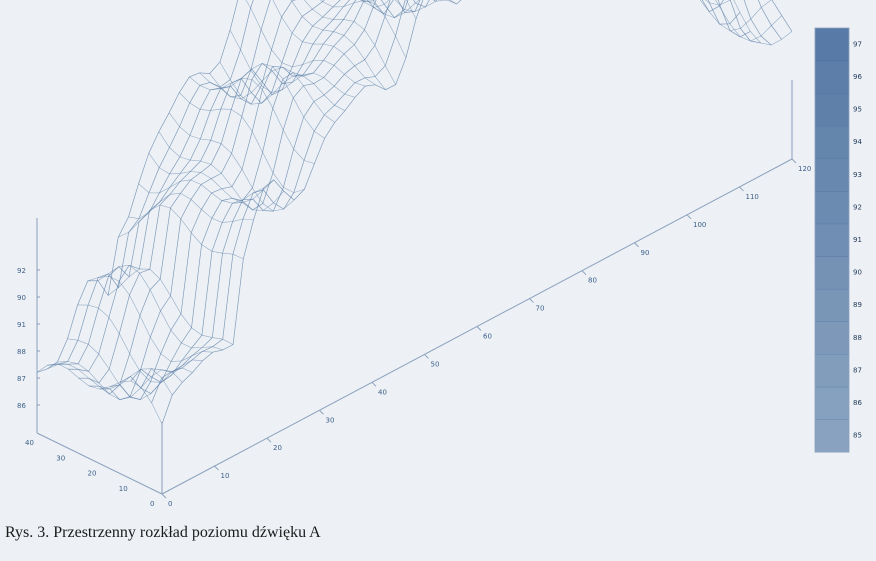 The height and width of the screenshot is (561, 876). What do you see at coordinates (21, 406) in the screenshot?
I see `z-tick-label: 86` at bounding box center [21, 406].